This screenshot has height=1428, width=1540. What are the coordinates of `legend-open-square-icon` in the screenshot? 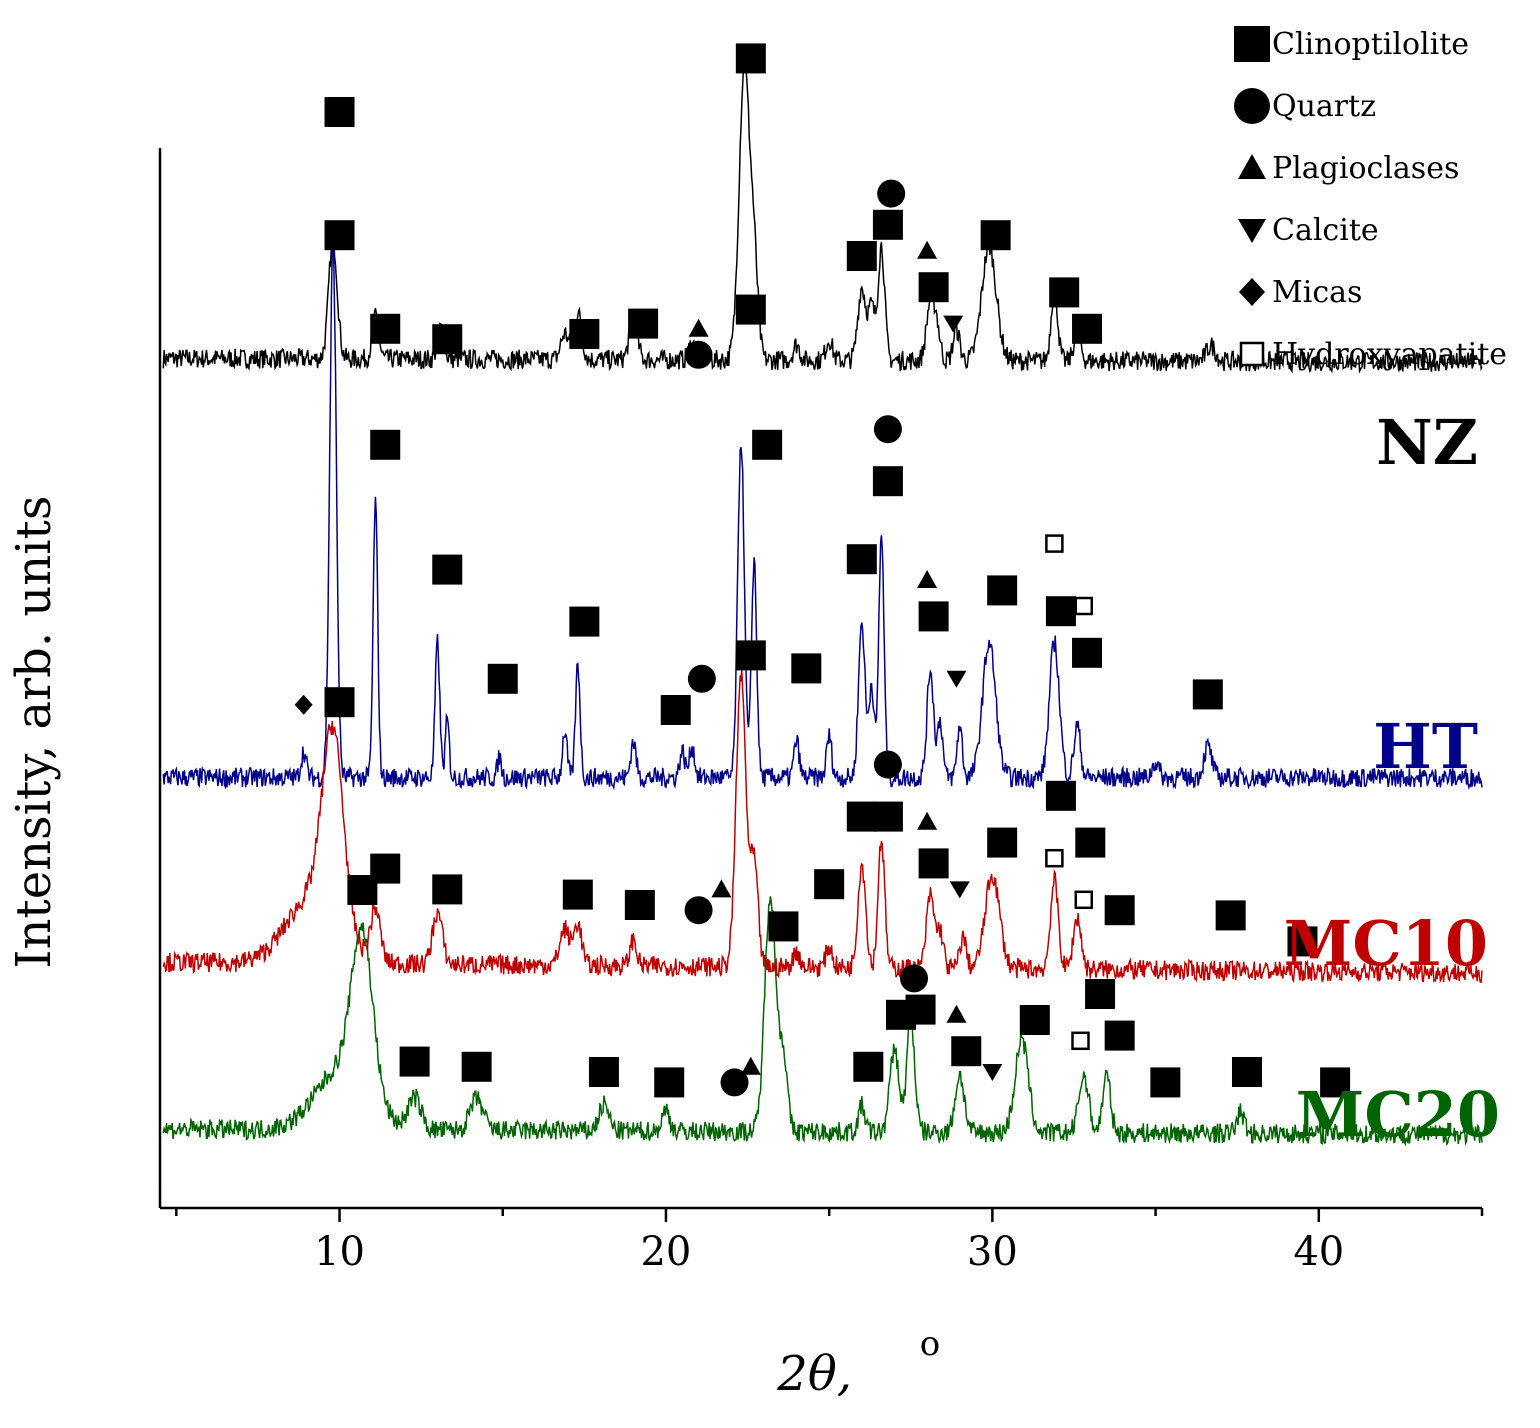 It's located at (1252, 354).